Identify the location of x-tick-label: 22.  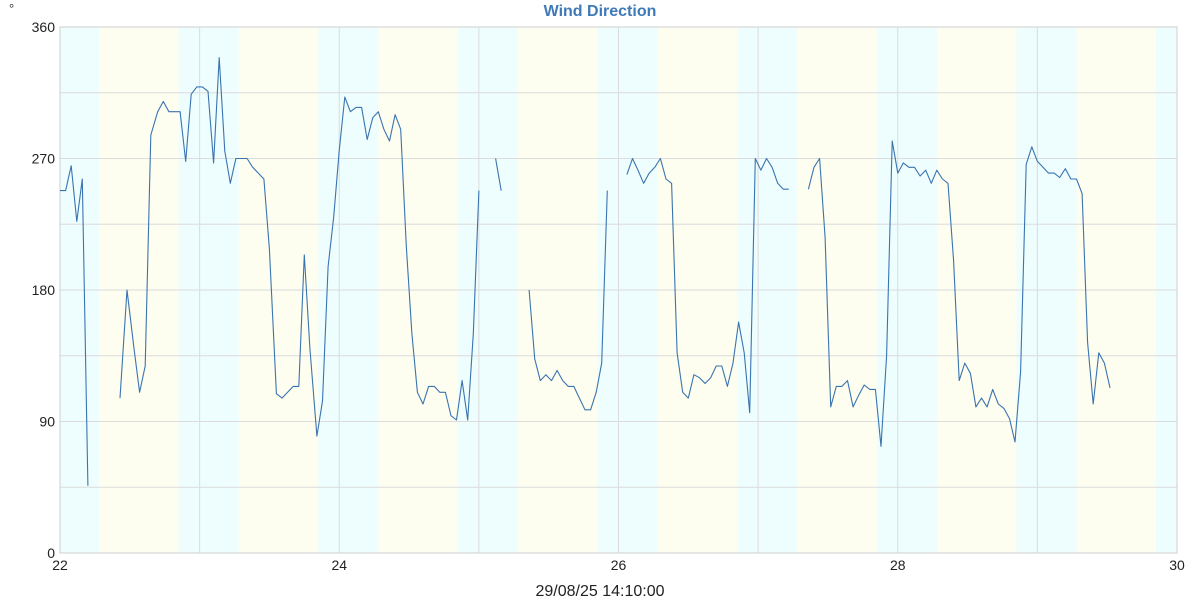
(60, 565).